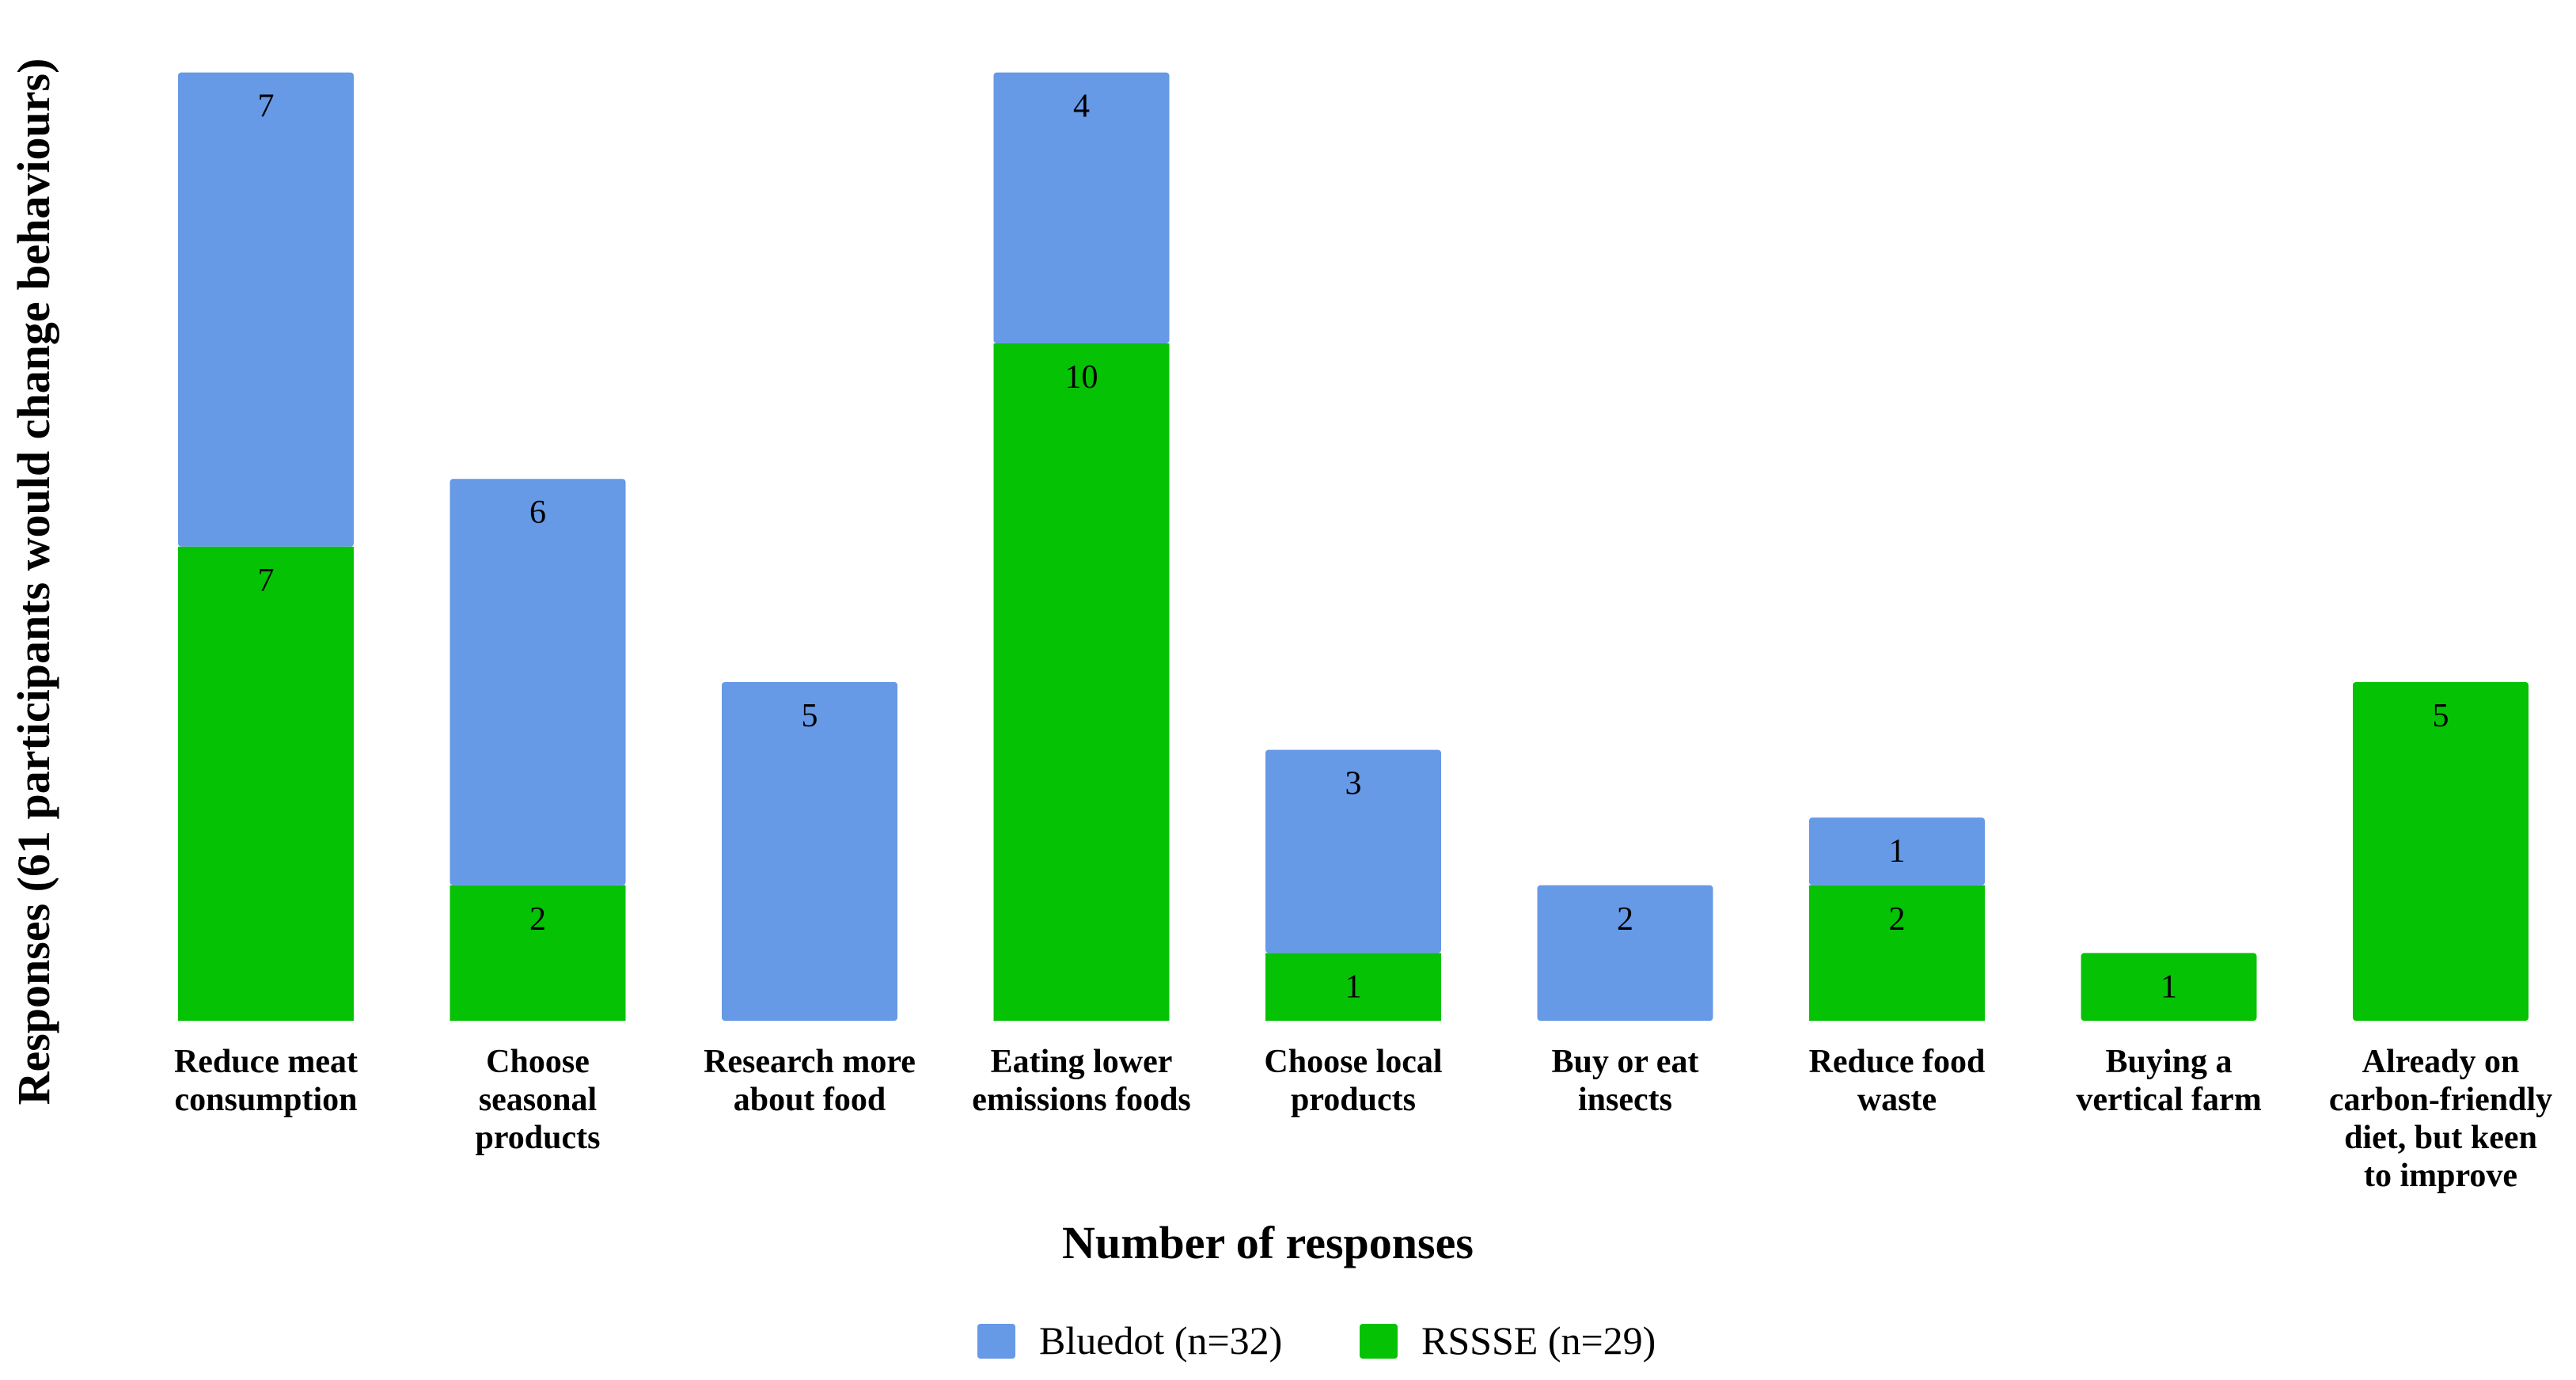 Image resolution: width=2576 pixels, height=1380 pixels. Describe the element at coordinates (1625, 1081) in the screenshot. I see `x-tick-label-6: Buy or eat insects` at that location.